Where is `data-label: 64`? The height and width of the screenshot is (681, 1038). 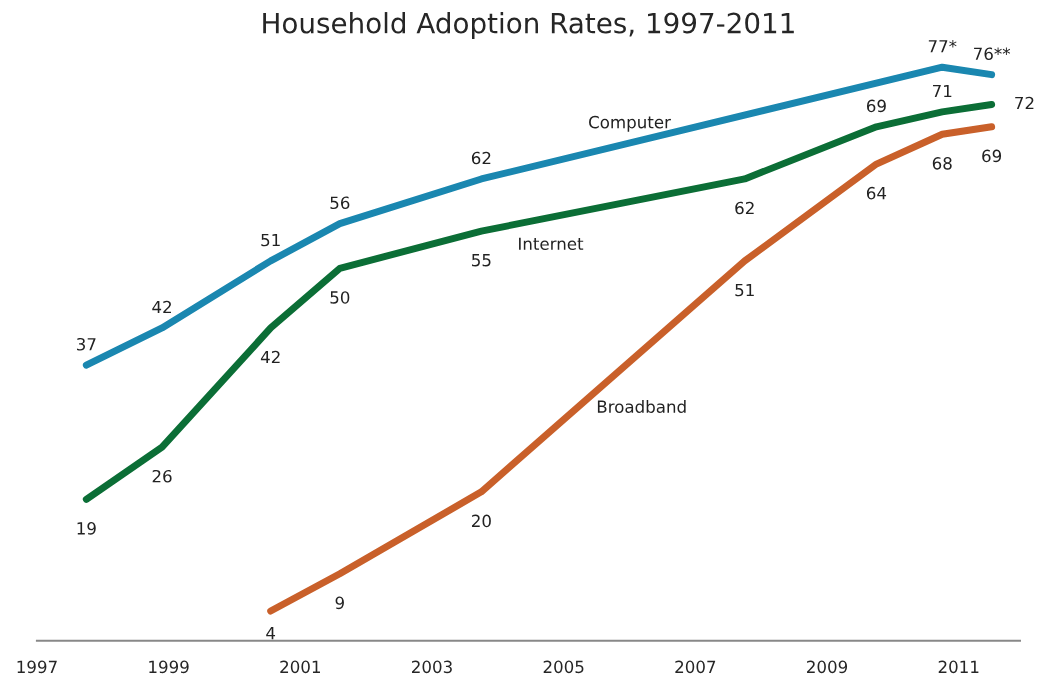 data-label: 64 is located at coordinates (876, 193).